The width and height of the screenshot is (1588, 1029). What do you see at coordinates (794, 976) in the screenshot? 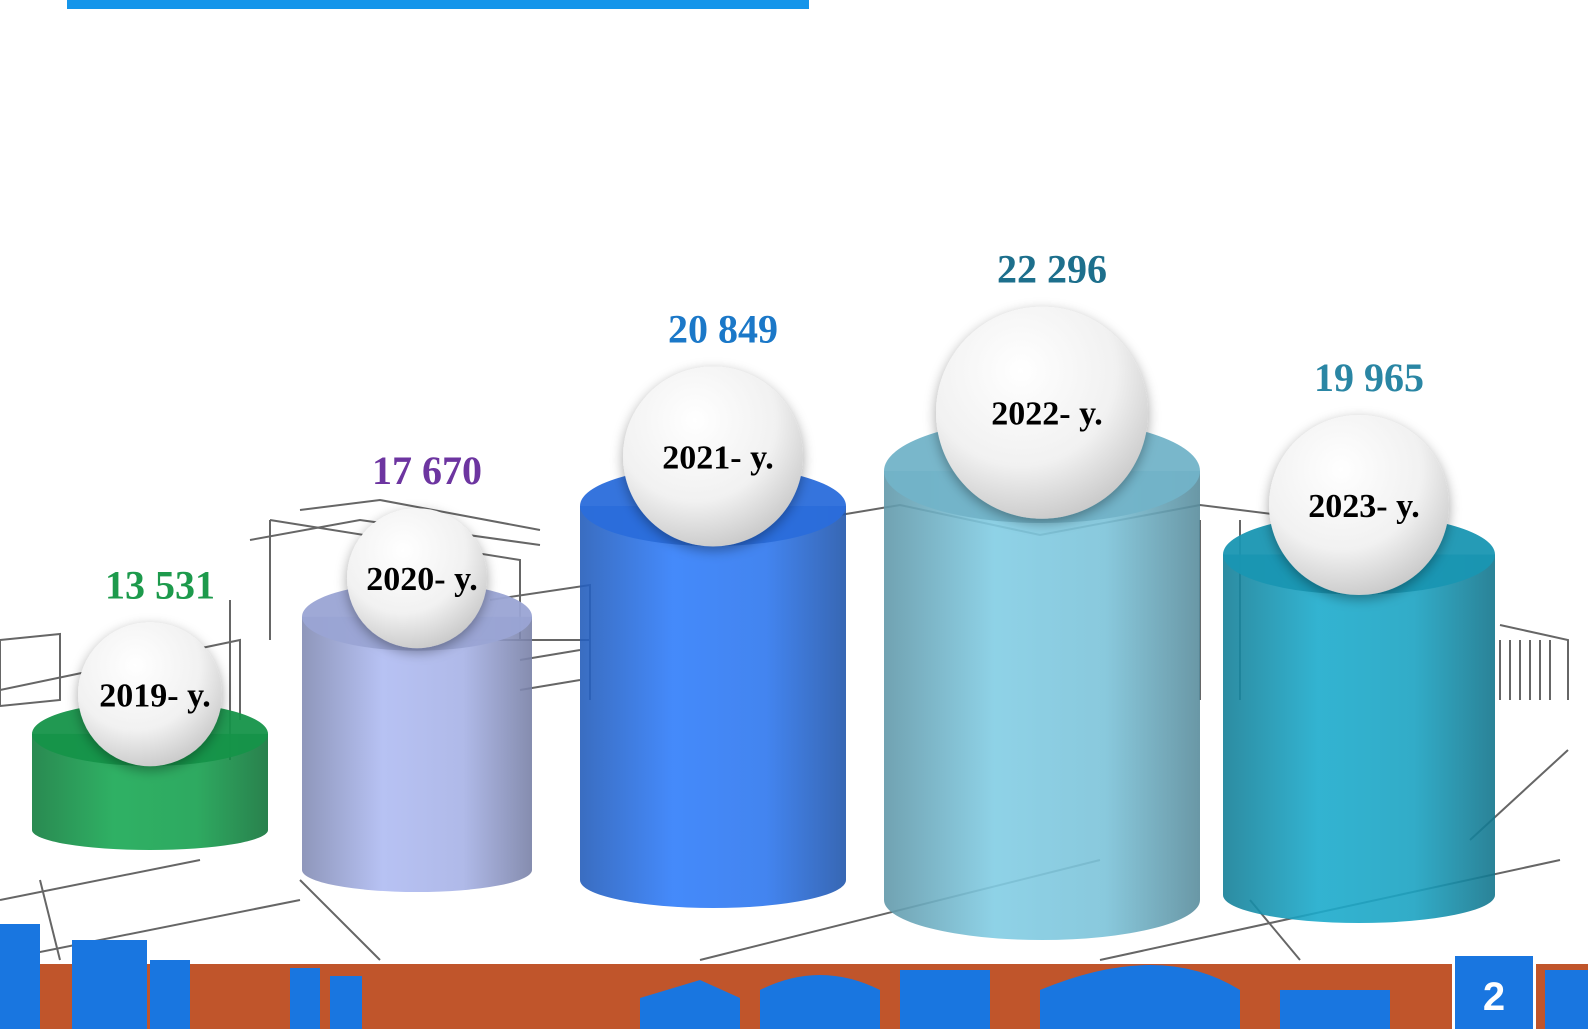
I see `city-skyline-footer` at bounding box center [794, 976].